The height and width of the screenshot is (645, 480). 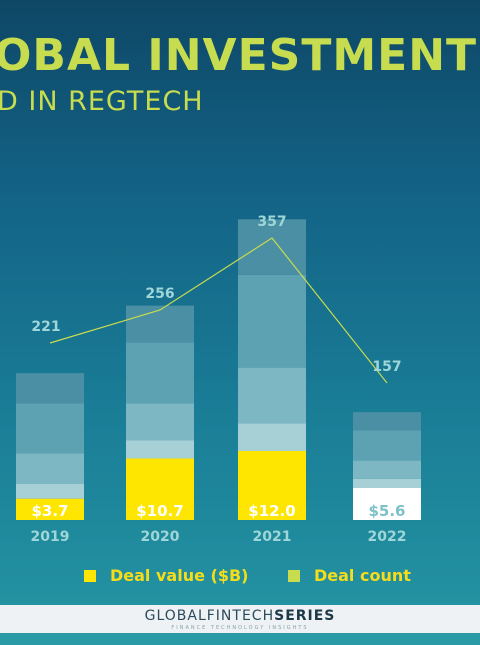 I want to click on brand-text-a: GLOBALFINTECH, so click(x=209, y=616).